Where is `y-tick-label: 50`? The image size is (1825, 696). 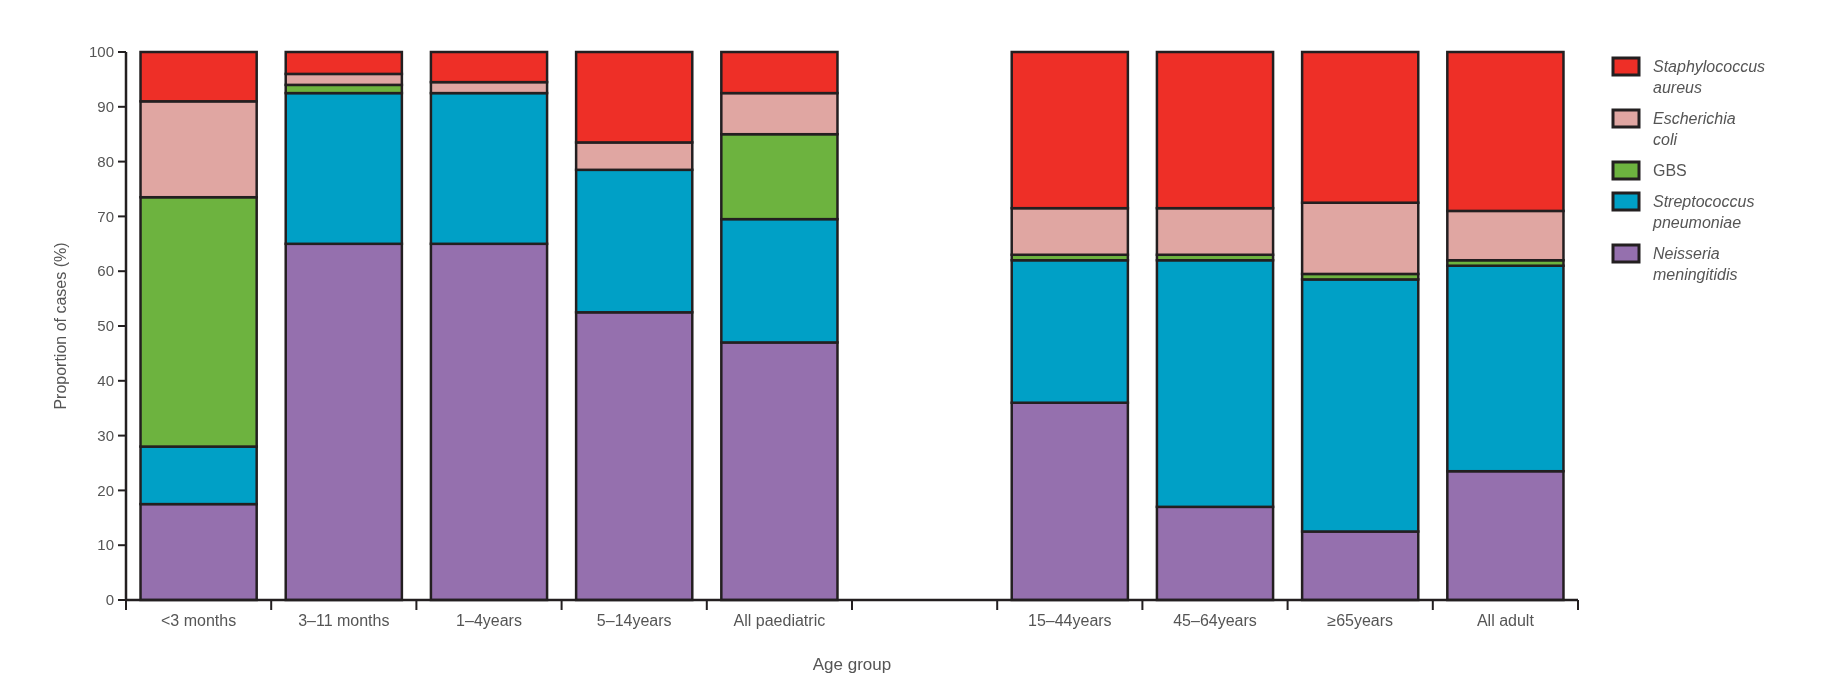 y-tick-label: 50 is located at coordinates (105, 326).